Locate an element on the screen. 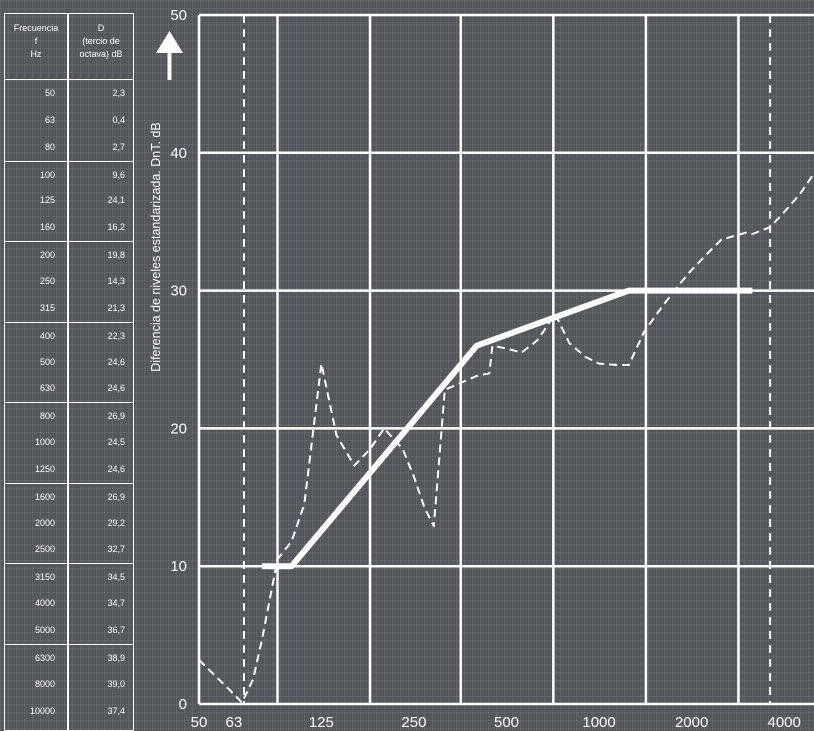 This screenshot has width=814, height=731. difference-cell: 38,9 is located at coordinates (116, 657).